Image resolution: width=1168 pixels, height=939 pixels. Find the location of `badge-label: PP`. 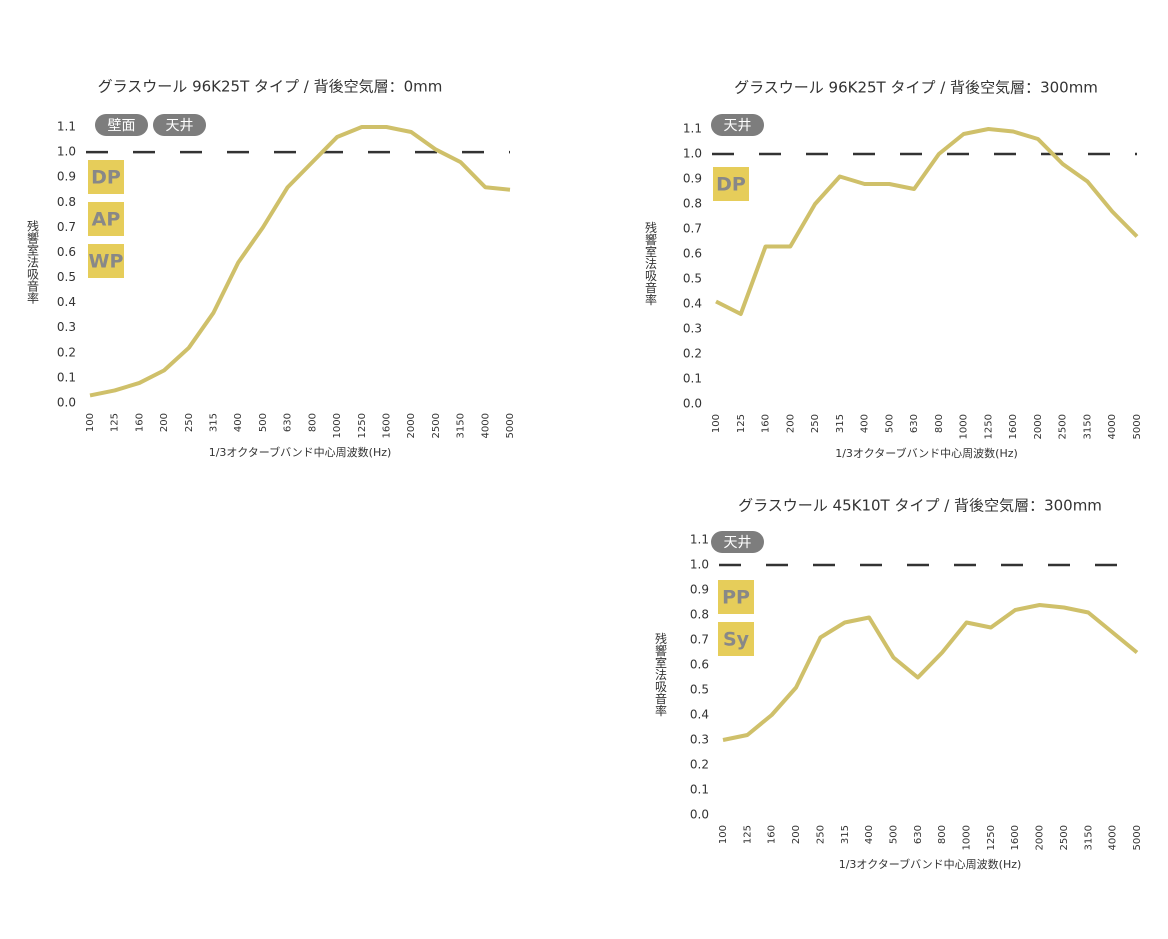

badge-label: PP is located at coordinates (736, 598).